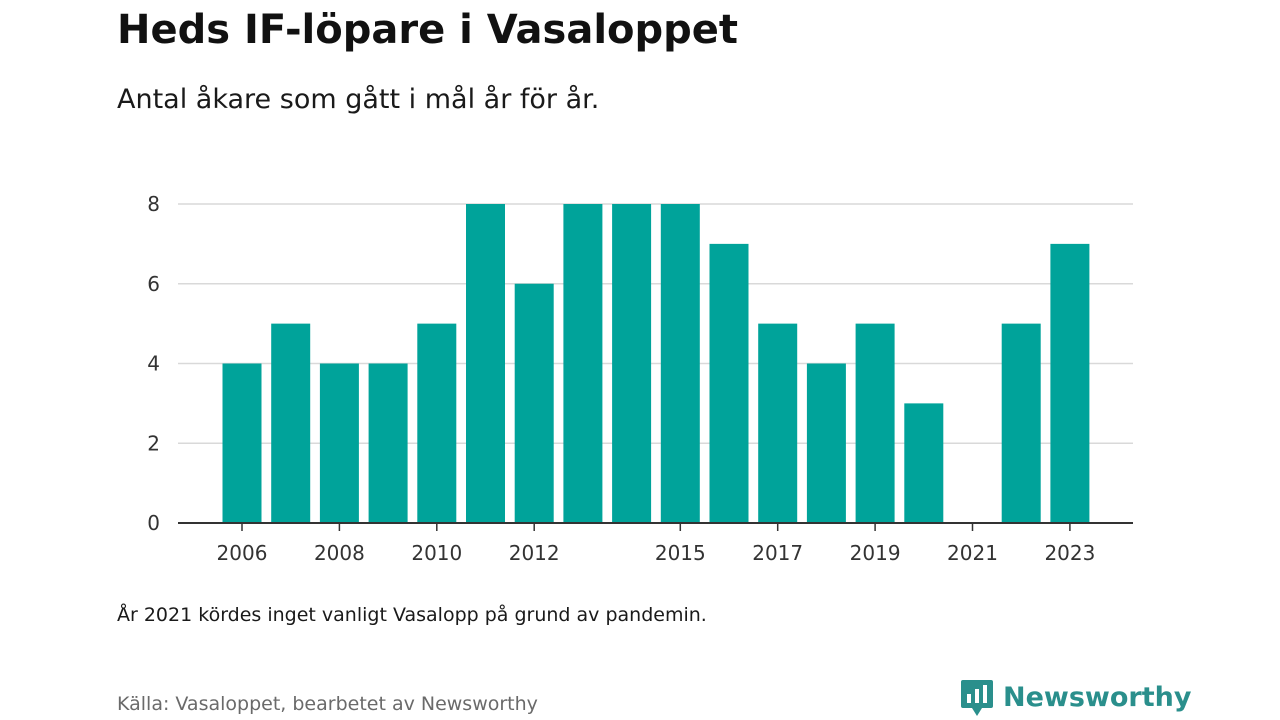 Image resolution: width=1280 pixels, height=720 pixels. I want to click on y-tick-label: 2, so click(153, 443).